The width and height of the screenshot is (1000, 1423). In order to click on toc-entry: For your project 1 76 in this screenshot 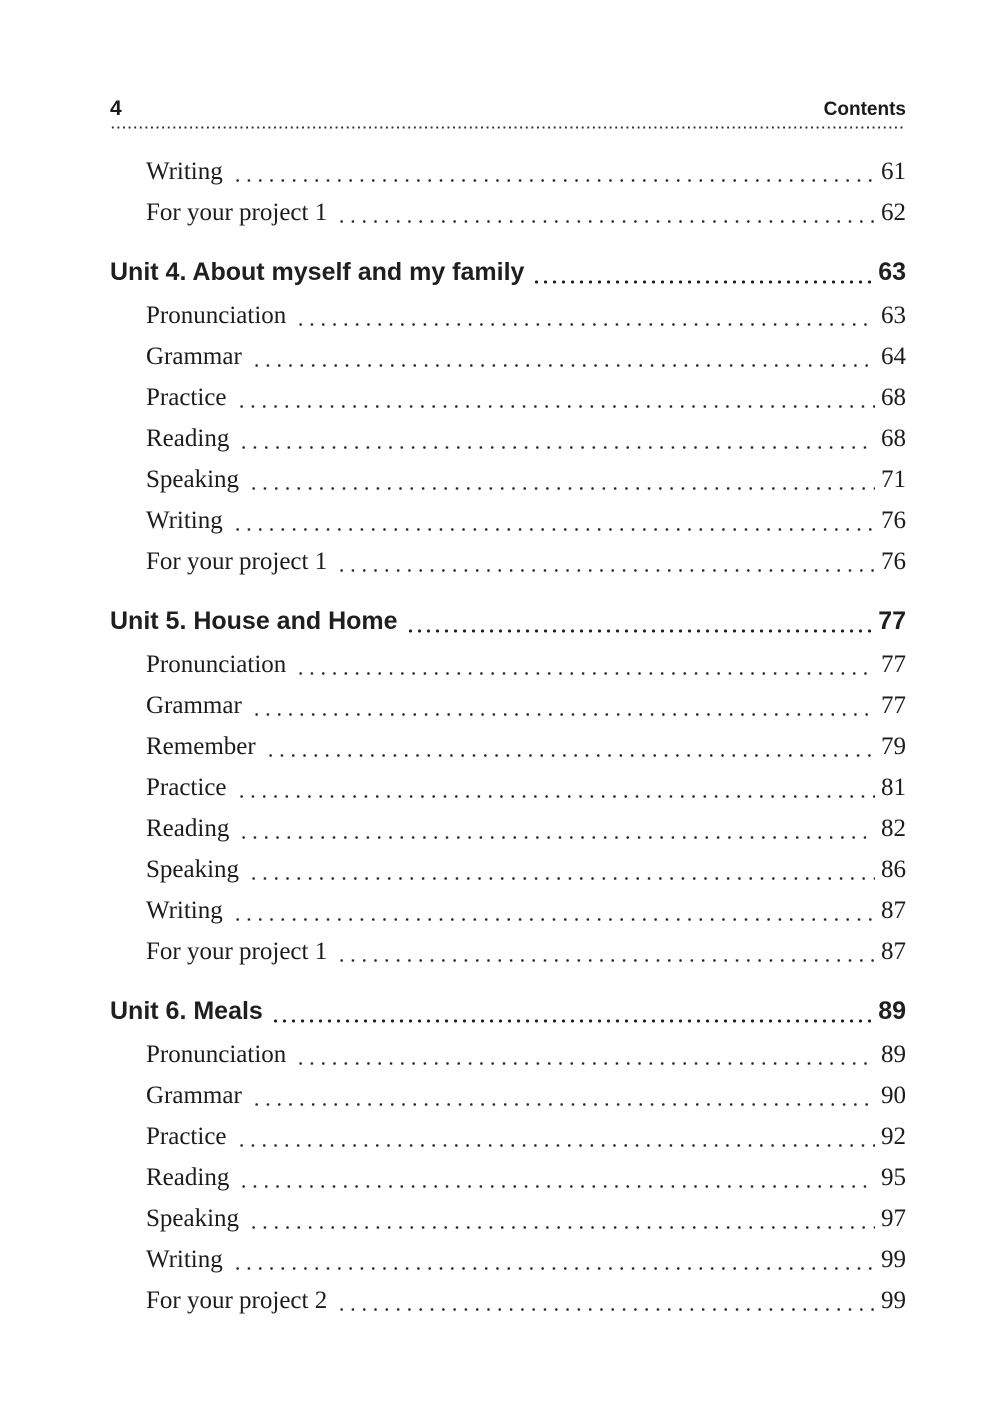, I will do `click(508, 561)`.